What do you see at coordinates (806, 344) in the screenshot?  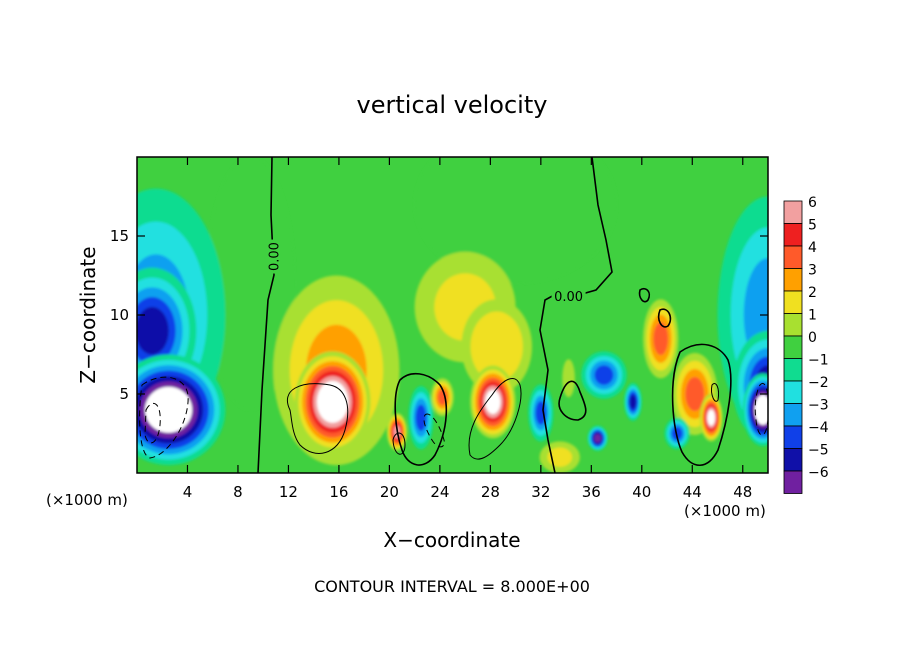 I see `colorbar: 6 5 4 3 2 1 0 −1 −2 −3 −4 −5 −6` at bounding box center [806, 344].